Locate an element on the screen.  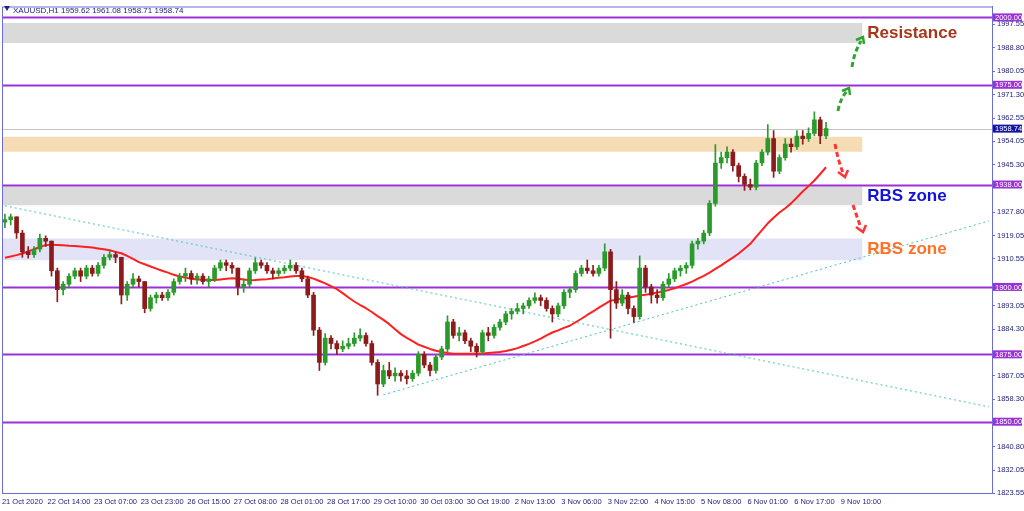
band-label: Resistance is located at coordinates (912, 32).